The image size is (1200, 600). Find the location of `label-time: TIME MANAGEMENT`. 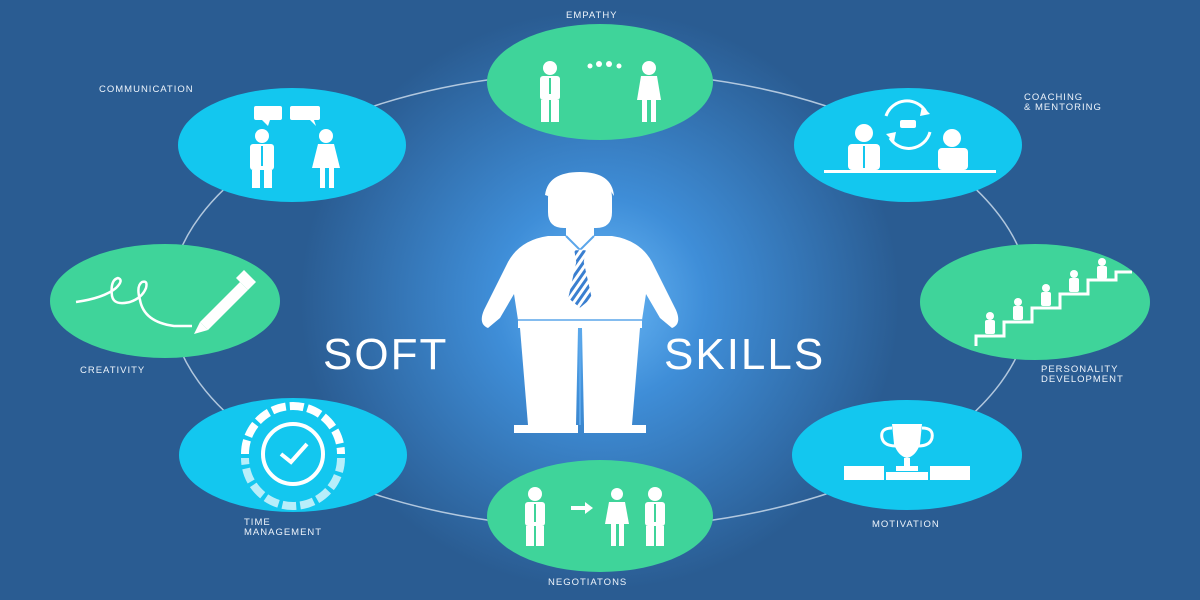

label-time: TIME MANAGEMENT is located at coordinates (283, 528).